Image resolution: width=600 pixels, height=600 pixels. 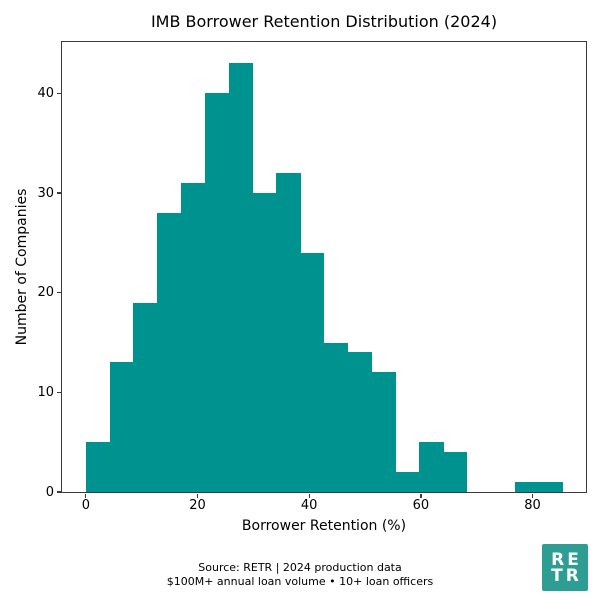 What do you see at coordinates (421, 505) in the screenshot?
I see `x-tick-label: 60` at bounding box center [421, 505].